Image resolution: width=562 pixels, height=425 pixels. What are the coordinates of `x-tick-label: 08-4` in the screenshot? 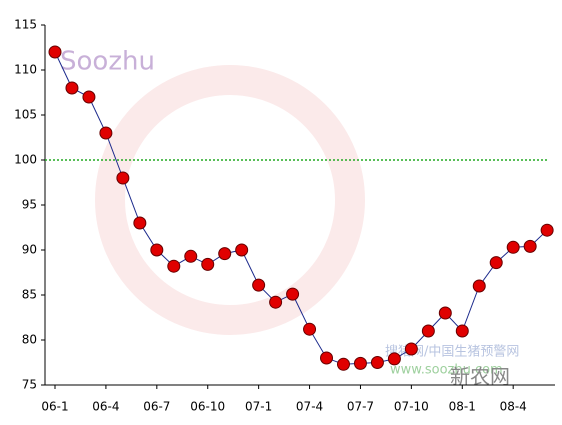 It's located at (513, 407).